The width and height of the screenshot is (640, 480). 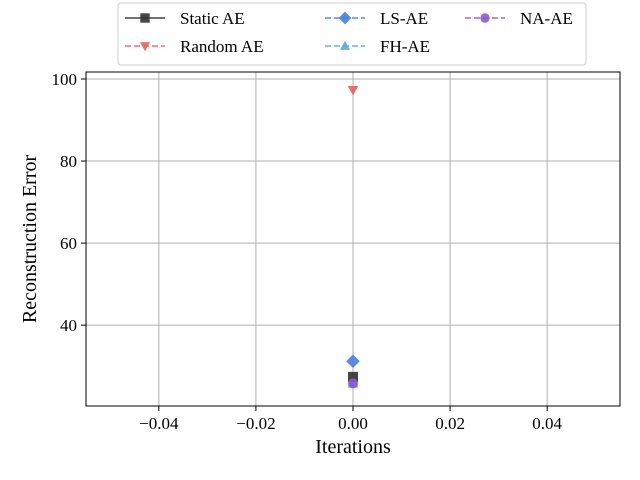 I want to click on data-point-random-ae, so click(x=353, y=90).